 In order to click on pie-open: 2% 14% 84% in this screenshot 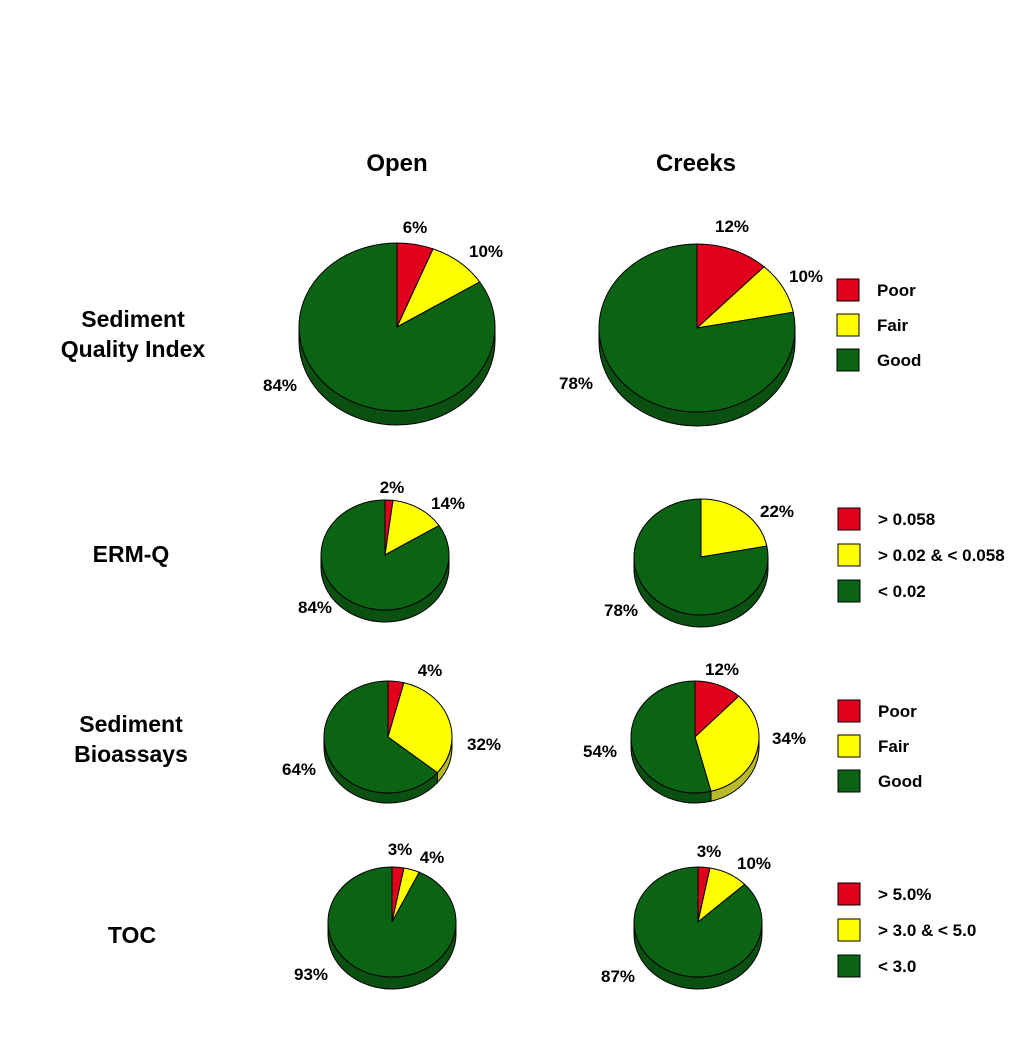, I will do `click(381, 550)`.